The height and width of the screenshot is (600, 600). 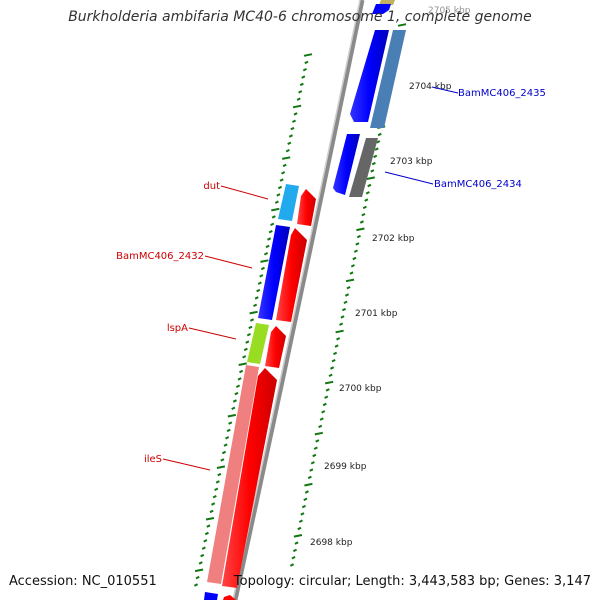 What do you see at coordinates (274, 272) in the screenshot?
I see `gene-feature-bamMC406-2432-blue` at bounding box center [274, 272].